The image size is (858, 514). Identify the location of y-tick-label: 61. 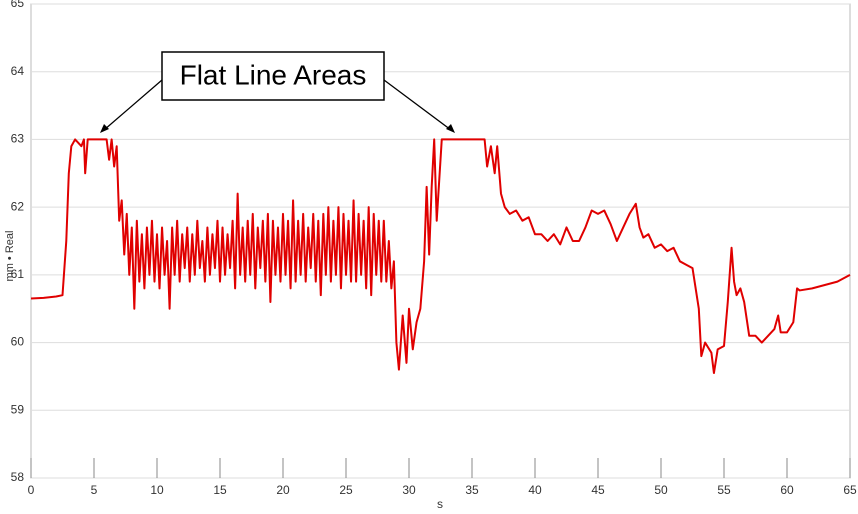
(18, 274).